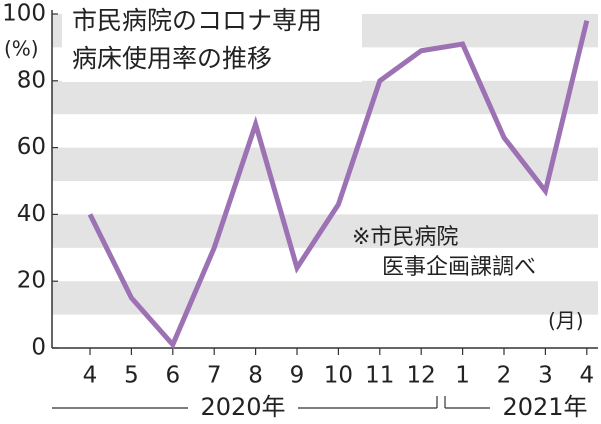 Image resolution: width=601 pixels, height=424 pixels. I want to click on x-axis-label: (月), so click(566, 321).